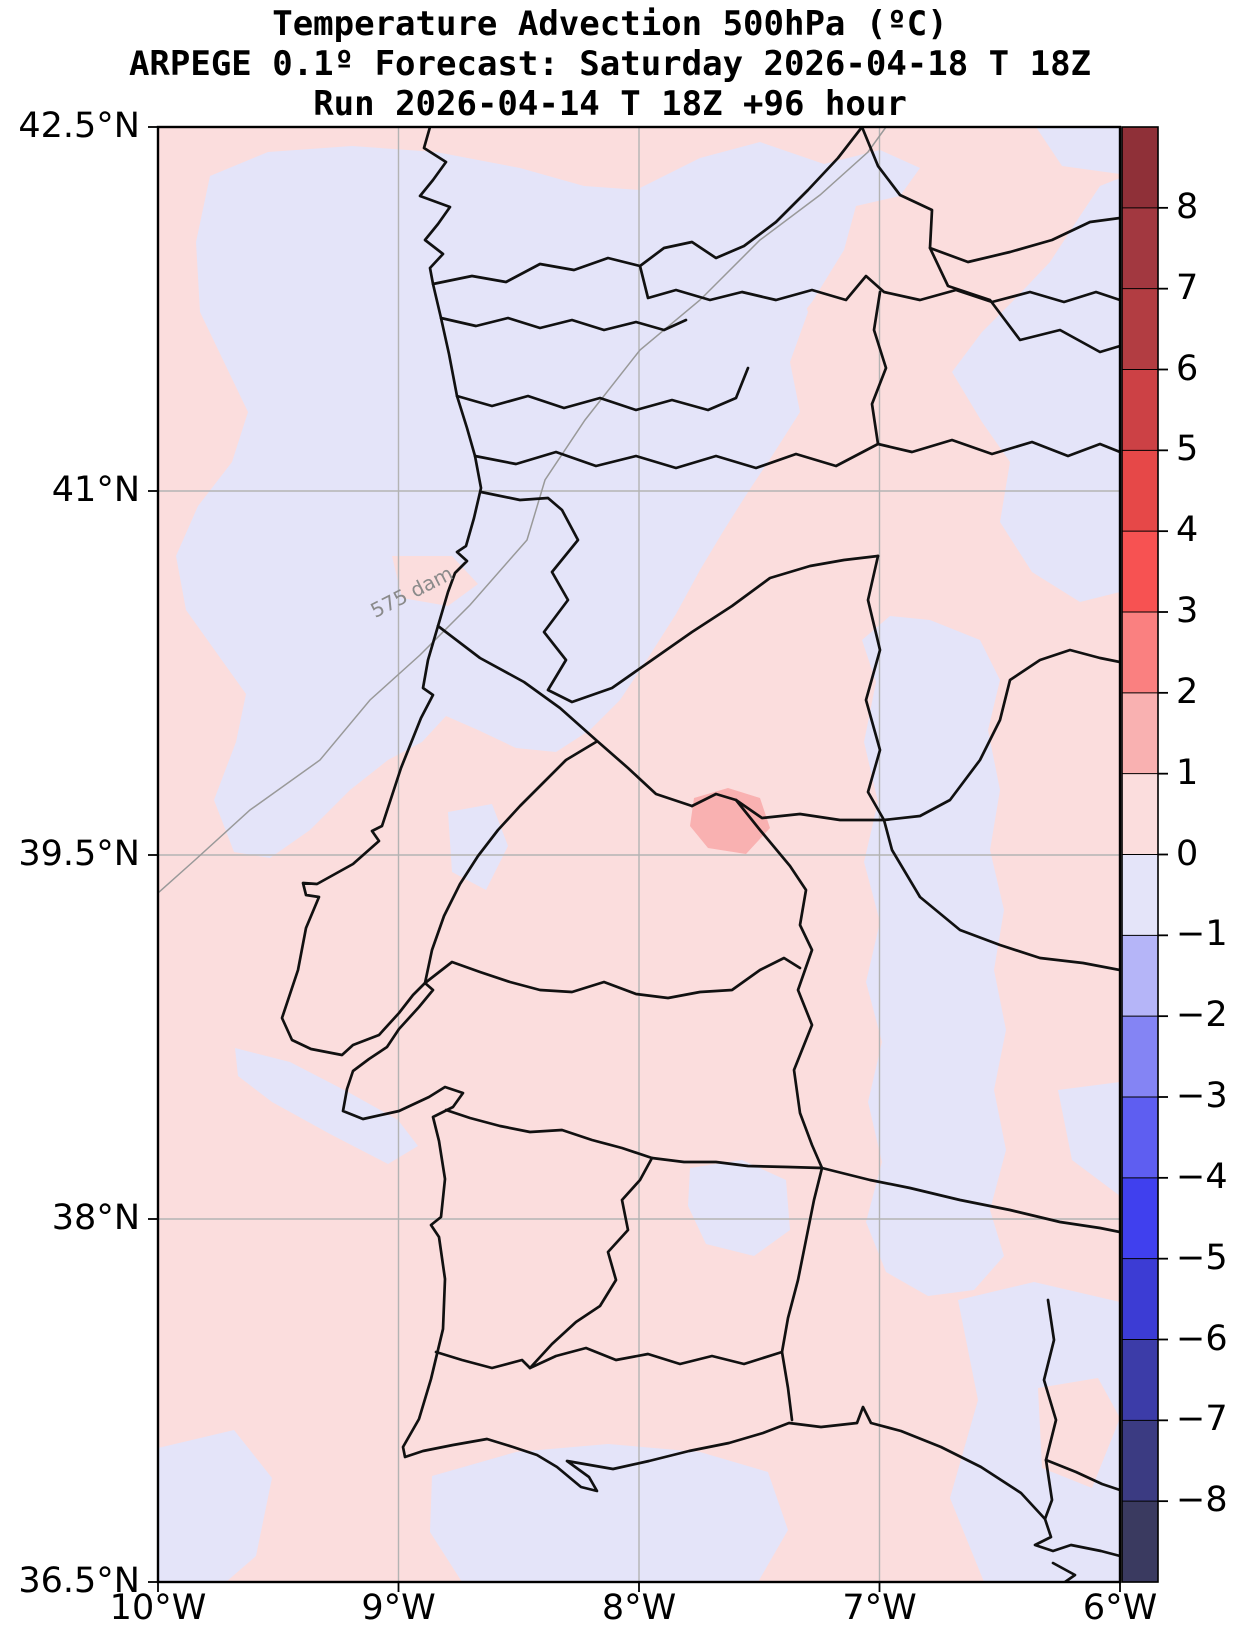  I want to click on cold-patch-south, so click(609, 1513).